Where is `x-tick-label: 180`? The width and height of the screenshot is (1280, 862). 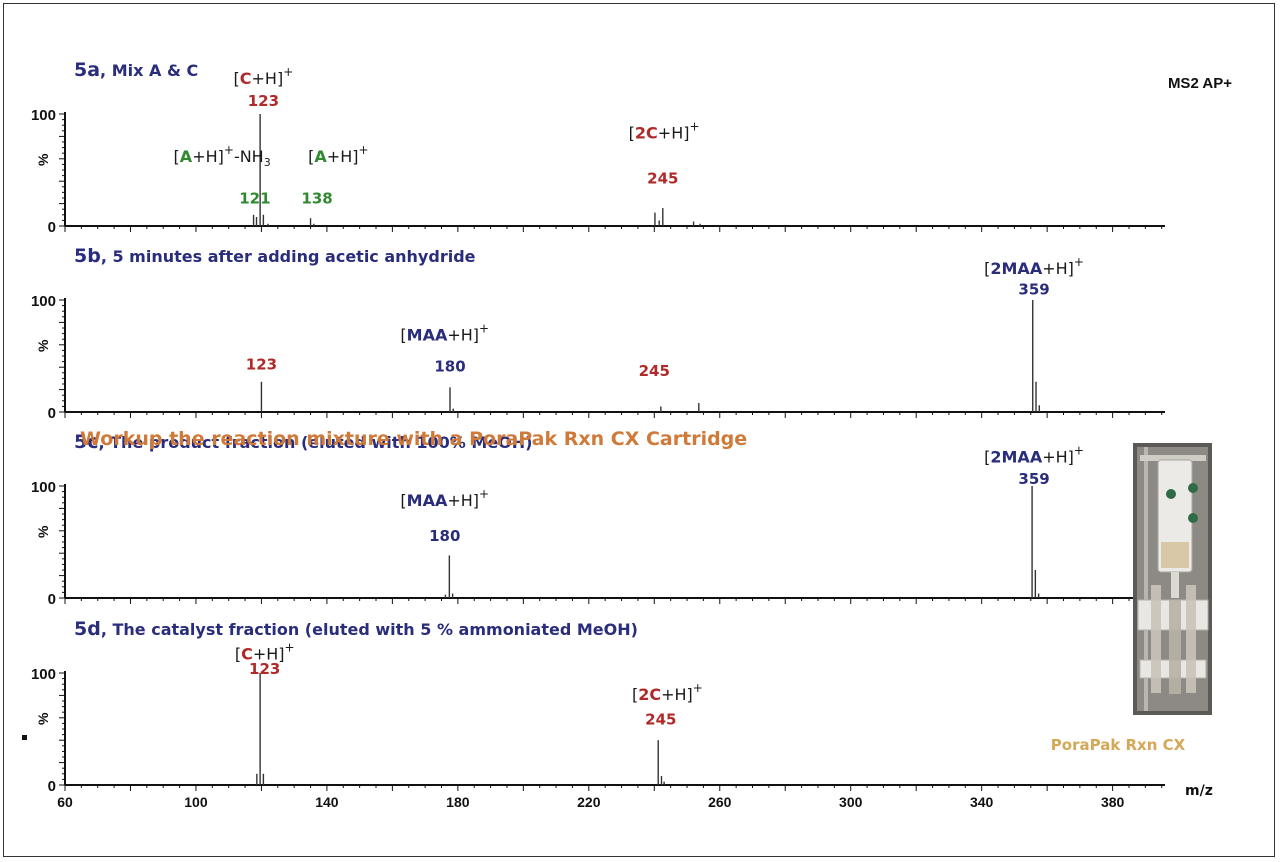
x-tick-label: 180 is located at coordinates (458, 802).